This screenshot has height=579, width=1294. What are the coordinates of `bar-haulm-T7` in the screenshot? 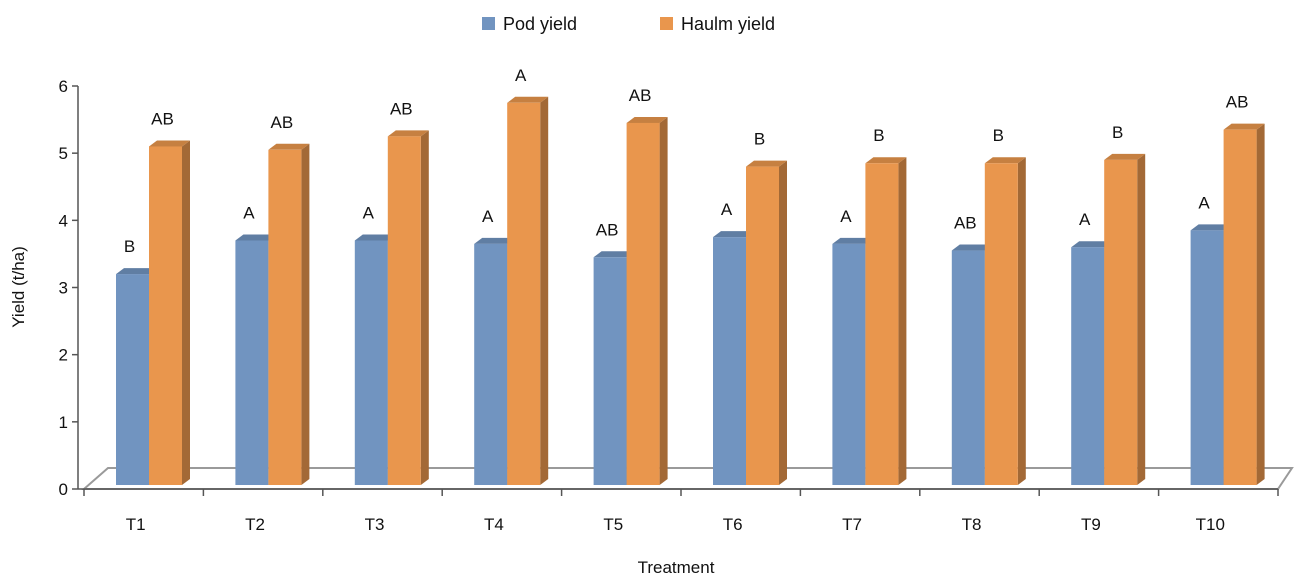 It's located at (886, 321).